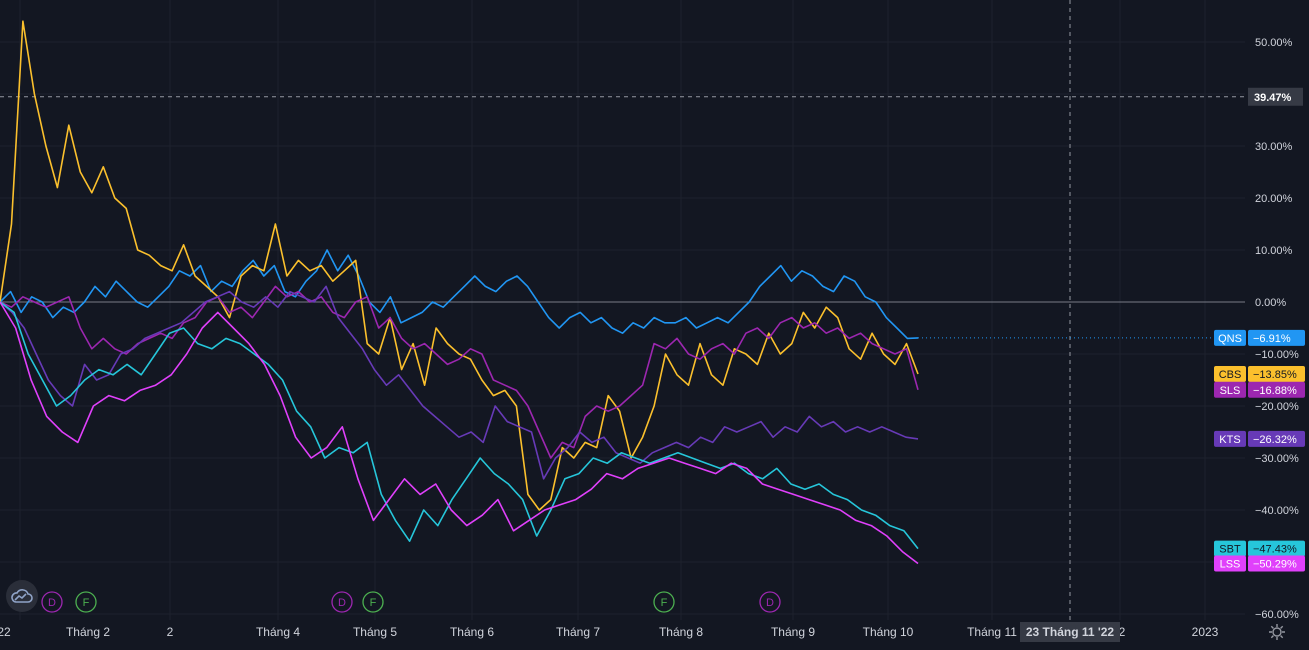 The width and height of the screenshot is (1309, 650). Describe the element at coordinates (681, 632) in the screenshot. I see `x-tick-label: Tháng 8` at that location.